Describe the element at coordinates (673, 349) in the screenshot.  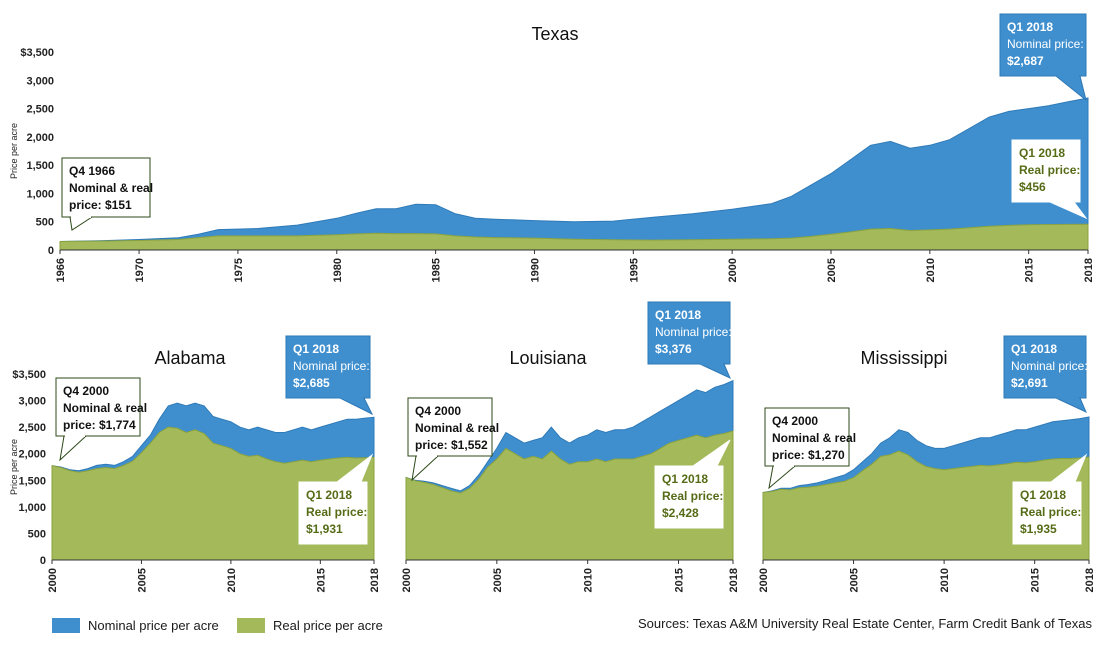
I see `callout-line2: $3,376` at that location.